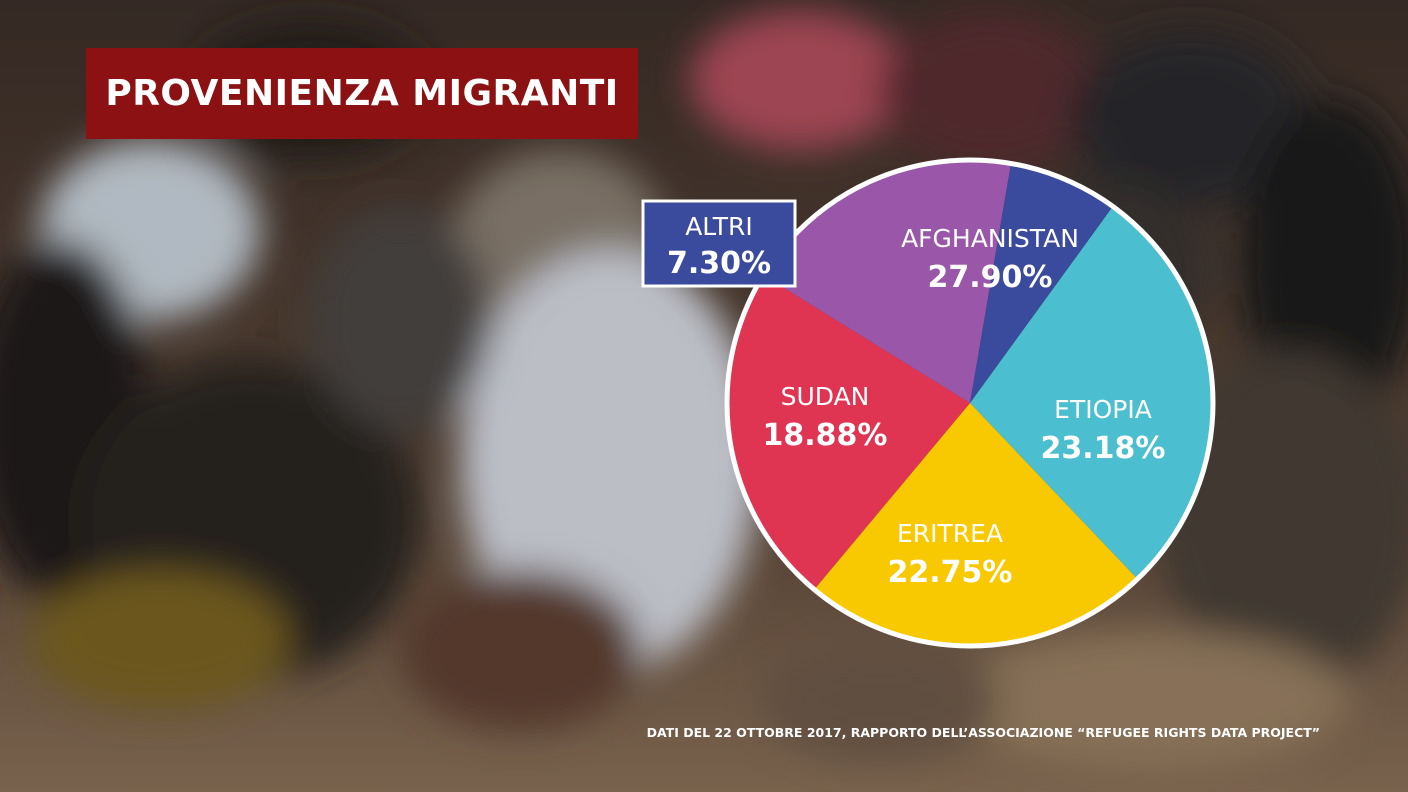  I want to click on pie-slice-afghanistan, so click(1091, 393).